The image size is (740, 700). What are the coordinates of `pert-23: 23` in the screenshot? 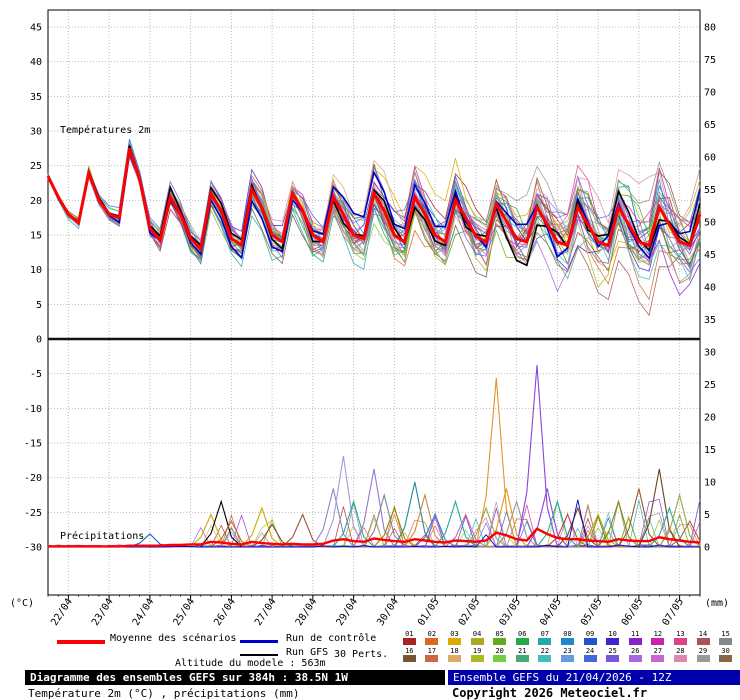 It's located at (567, 654).